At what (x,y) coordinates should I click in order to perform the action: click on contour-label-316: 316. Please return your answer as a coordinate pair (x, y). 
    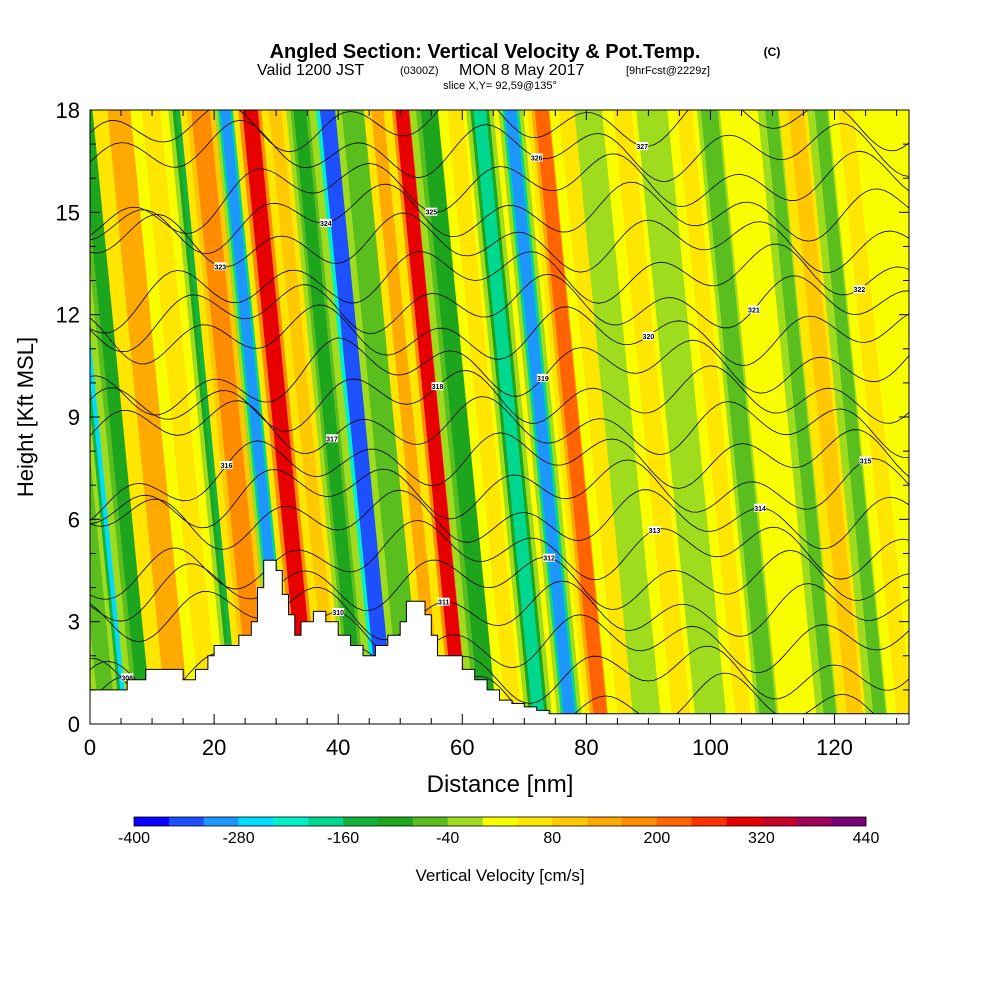
    Looking at the image, I should click on (227, 466).